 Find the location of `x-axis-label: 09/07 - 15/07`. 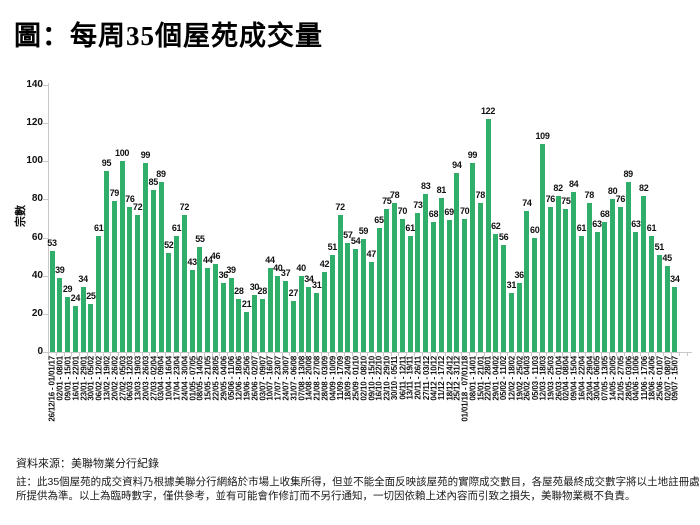

x-axis-label: 09/07 - 15/07 is located at coordinates (675, 378).